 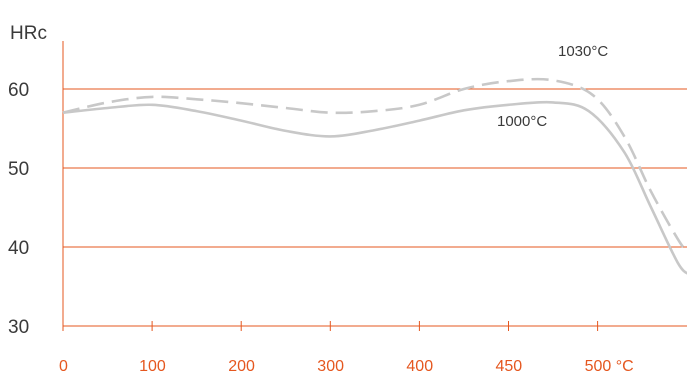 I want to click on x-tick-label: 450, so click(x=509, y=366).